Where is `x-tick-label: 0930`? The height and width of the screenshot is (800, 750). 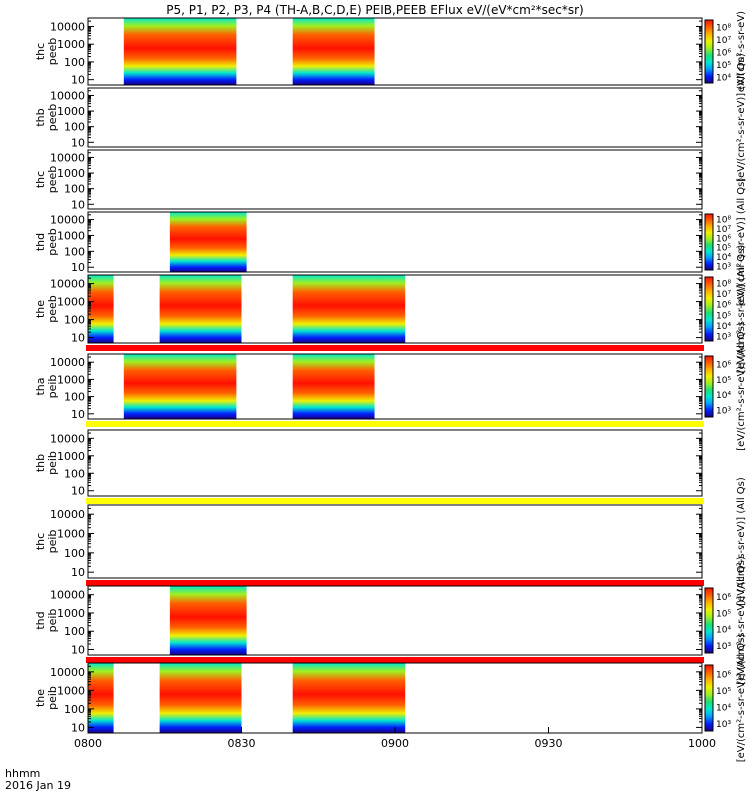
x-tick-label: 0930 is located at coordinates (549, 743).